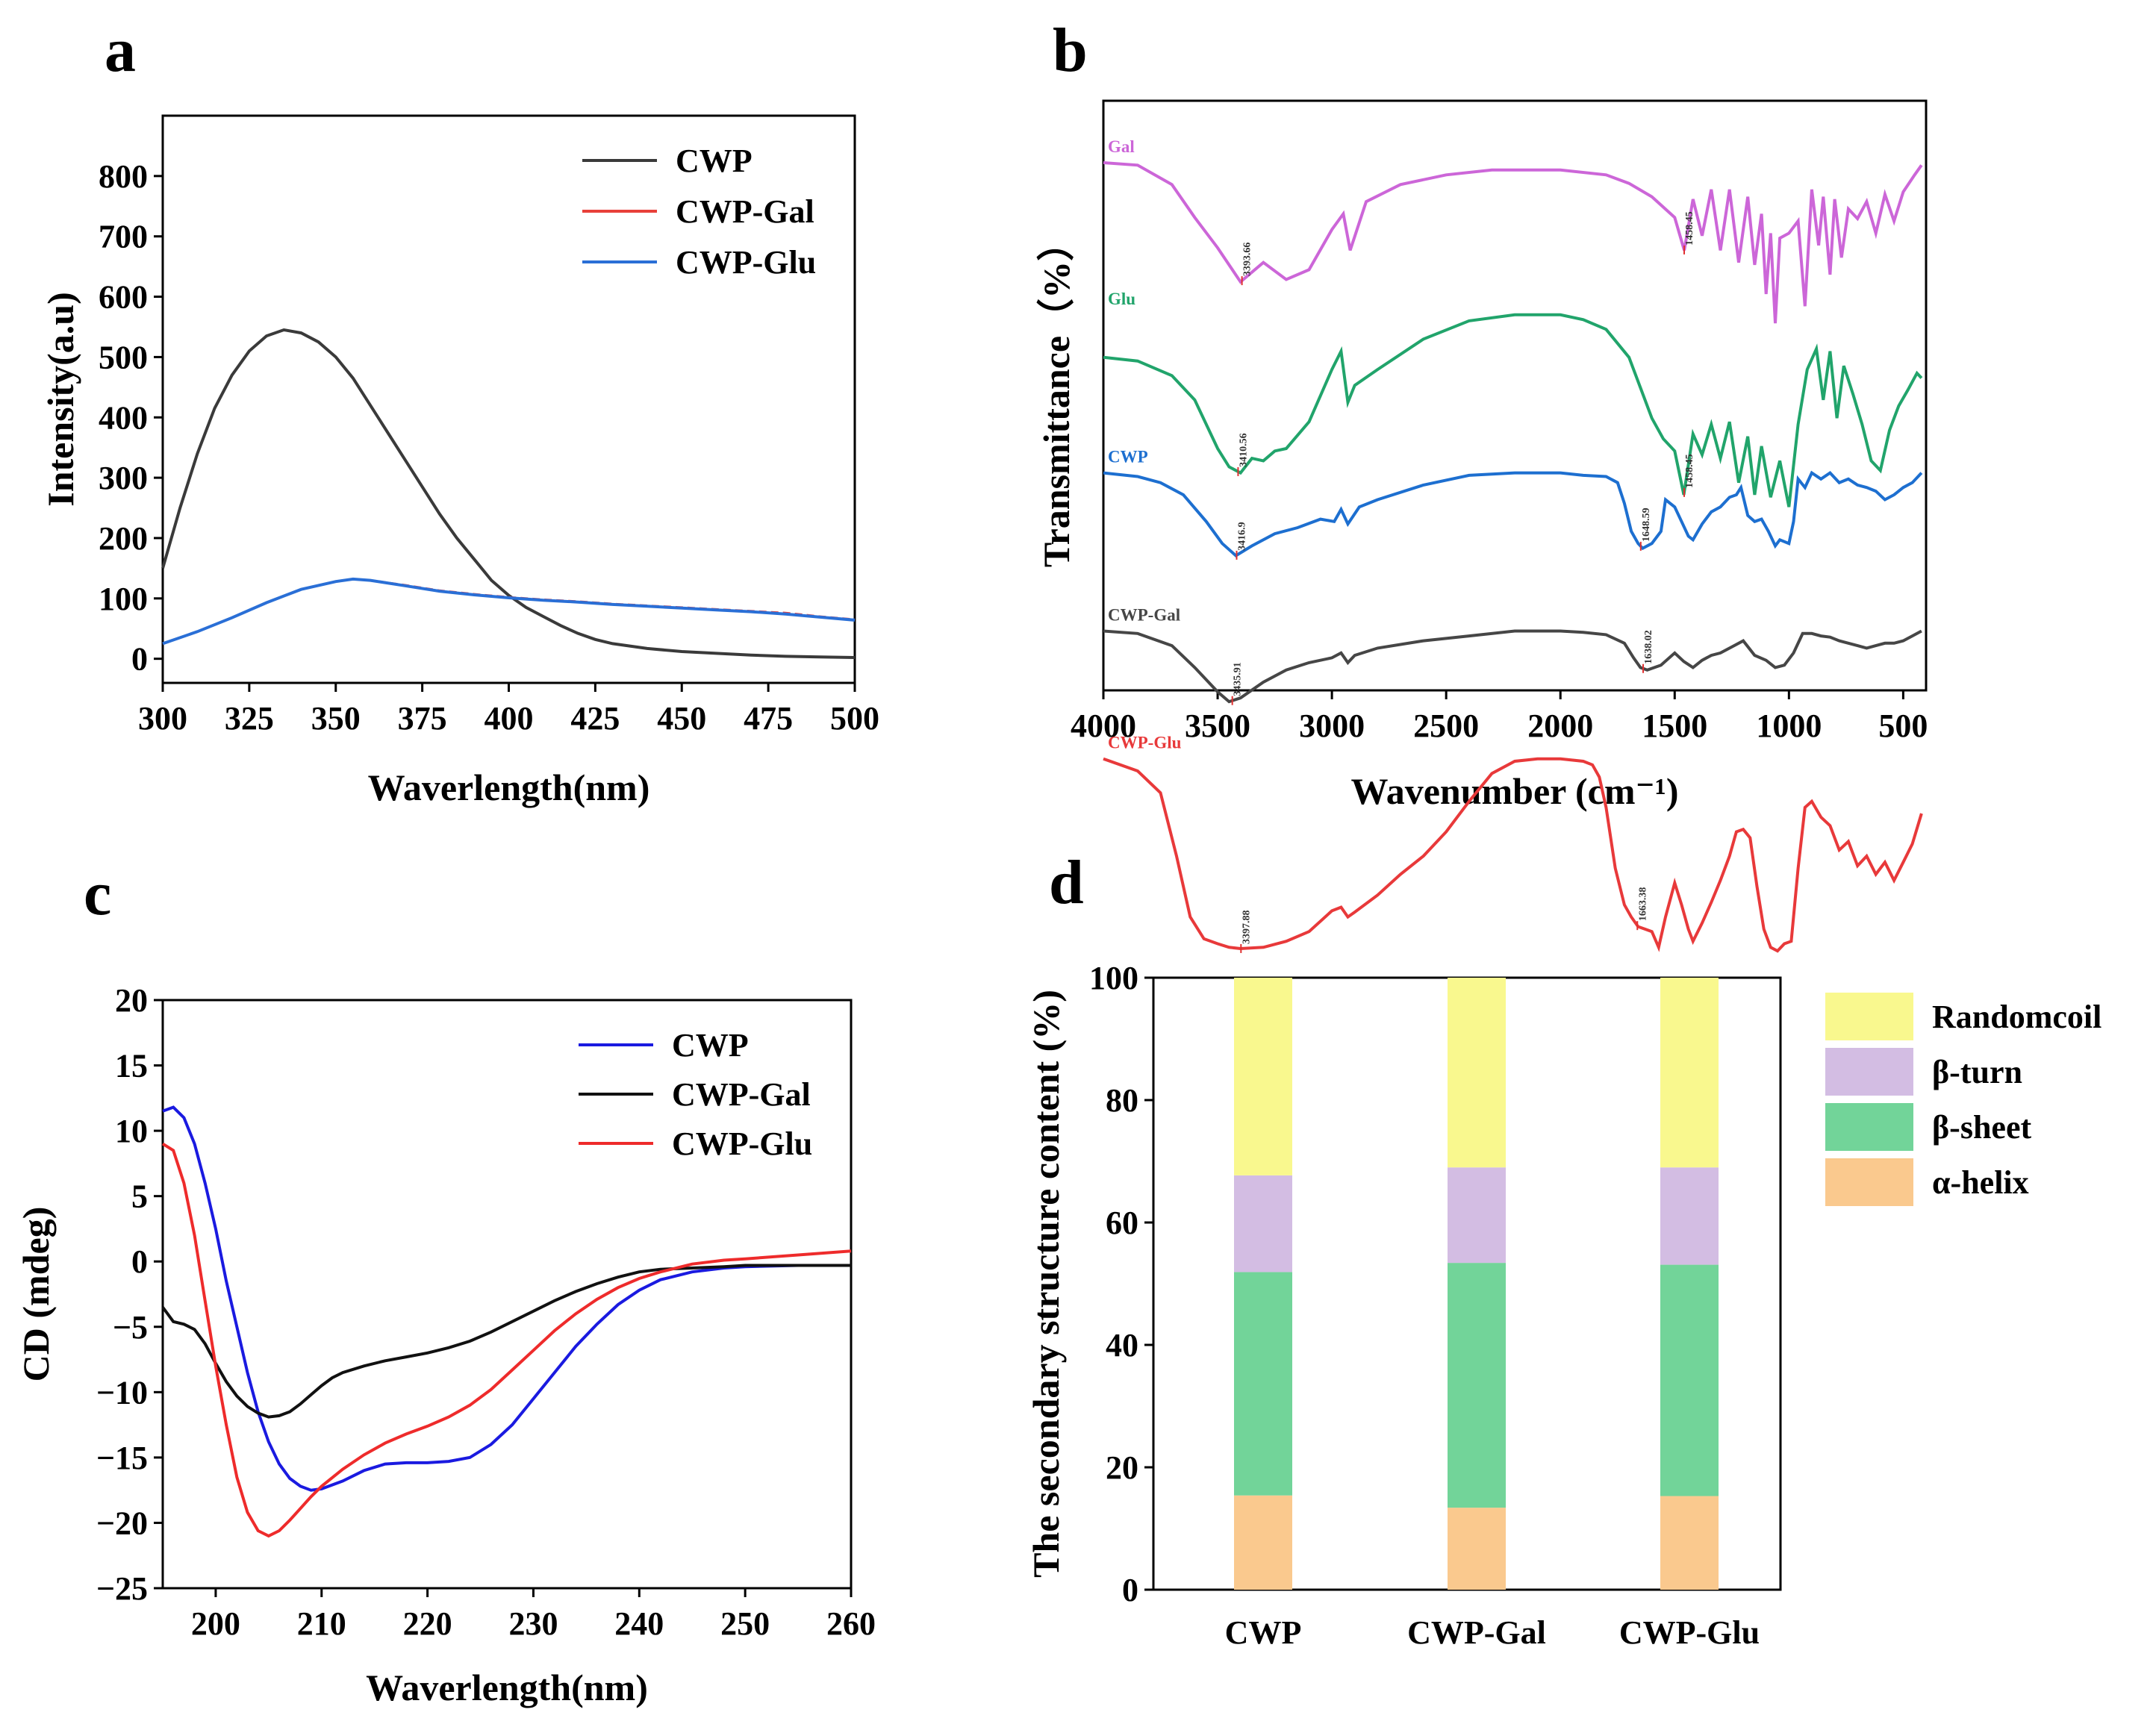 This screenshot has width=2156, height=1730. What do you see at coordinates (123, 417) in the screenshot?
I see `y-tick-label: 400` at bounding box center [123, 417].